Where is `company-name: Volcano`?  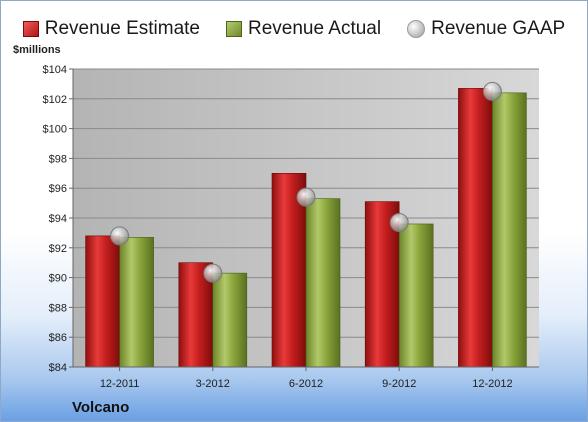 company-name: Volcano is located at coordinates (101, 407).